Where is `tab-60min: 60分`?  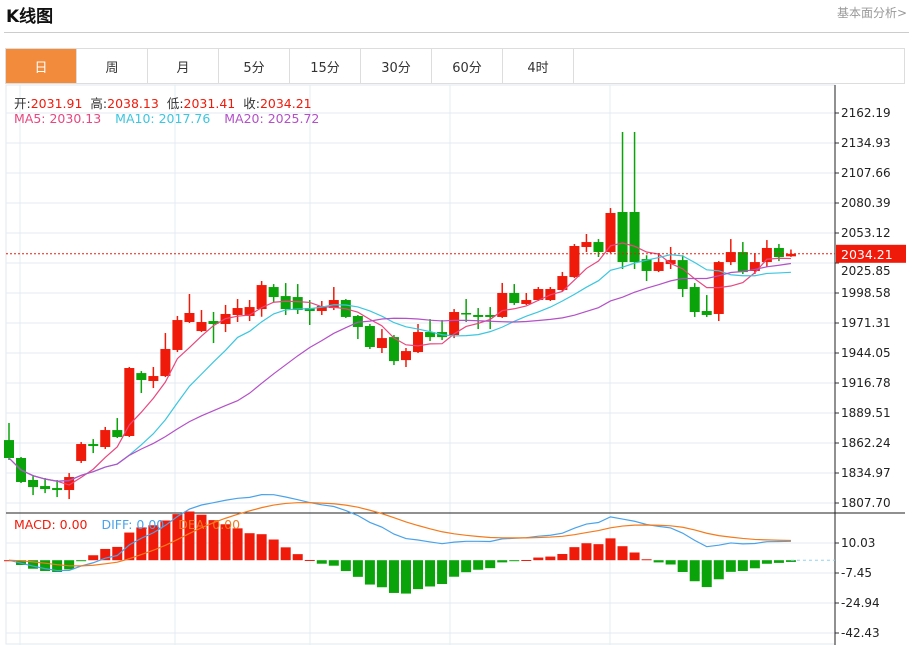
tab-60min: 60分 is located at coordinates (467, 66).